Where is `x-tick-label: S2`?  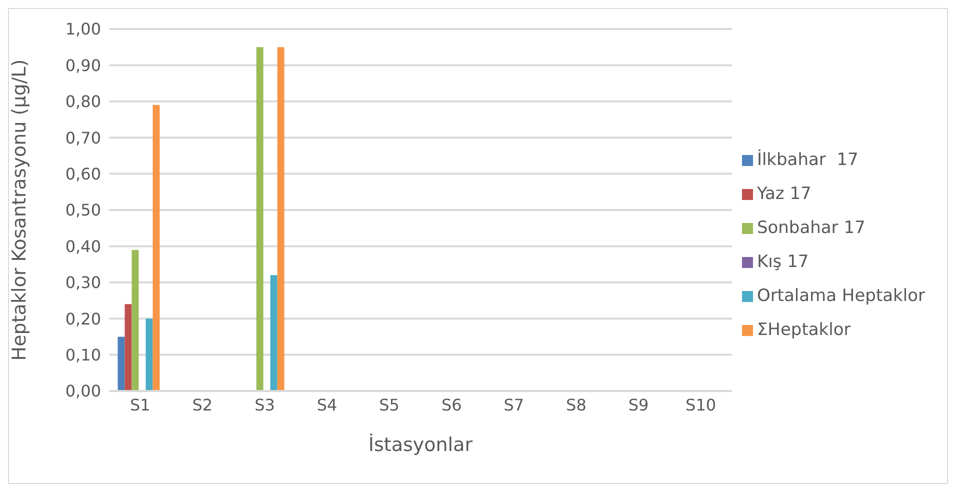
x-tick-label: S2 is located at coordinates (202, 404).